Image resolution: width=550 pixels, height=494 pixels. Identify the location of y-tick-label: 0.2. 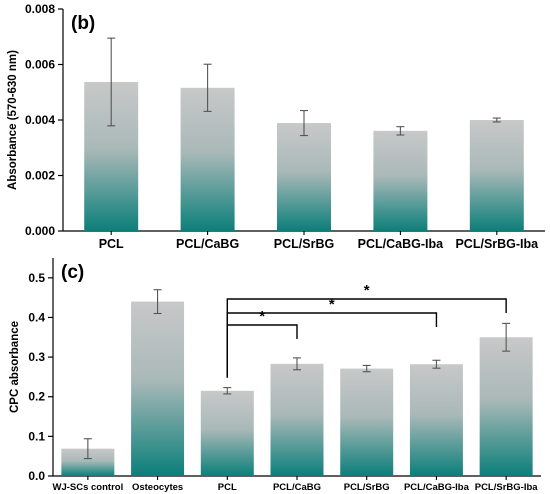
(36, 397).